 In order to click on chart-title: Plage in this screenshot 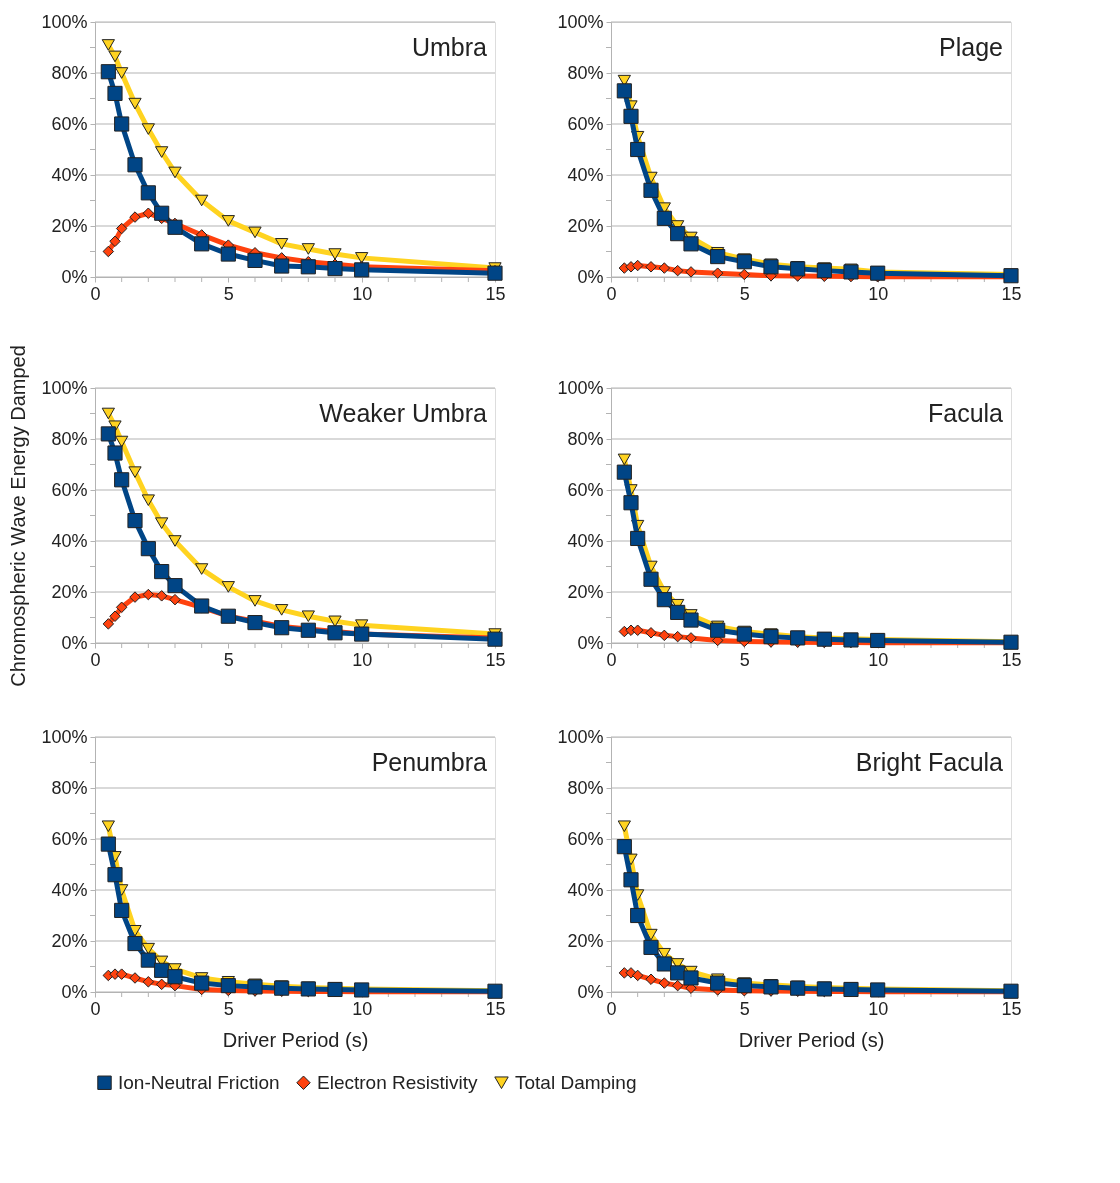, I will do `click(971, 47)`.